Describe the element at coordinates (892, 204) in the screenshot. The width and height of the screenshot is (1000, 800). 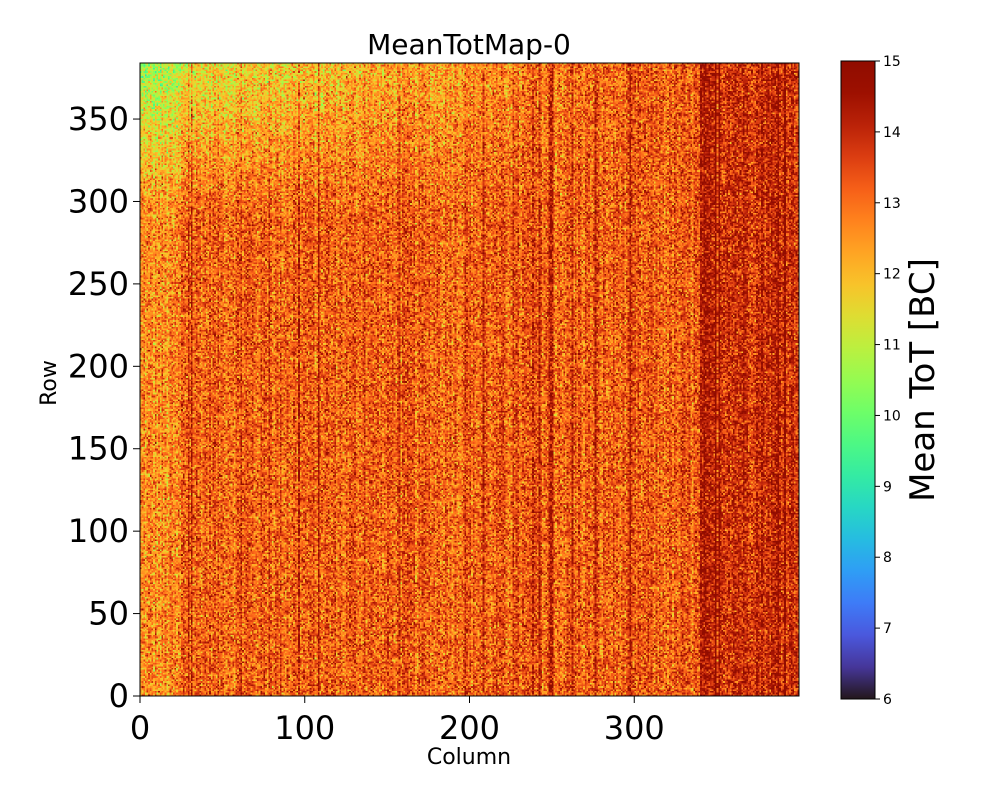
I see `colorbar-tick-label: 13` at that location.